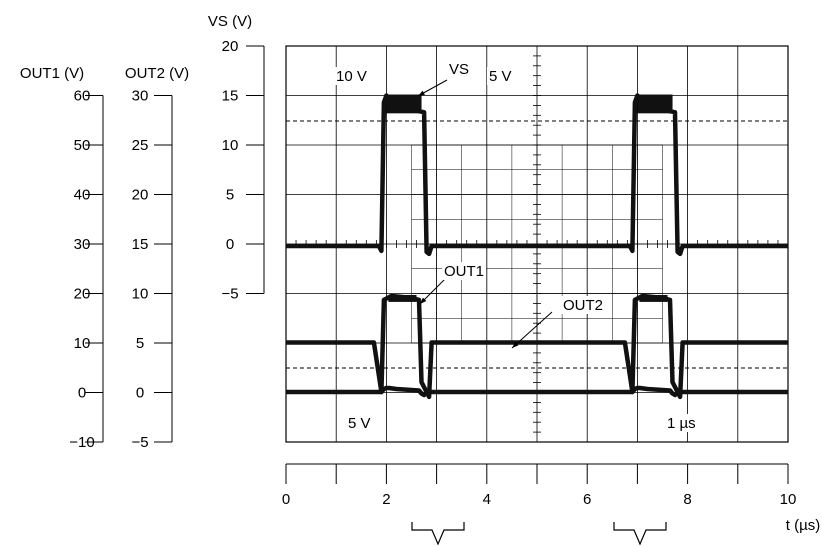 Image resolution: width=822 pixels, height=546 pixels. I want to click on out2-scale-label-bg, so click(502, 76).